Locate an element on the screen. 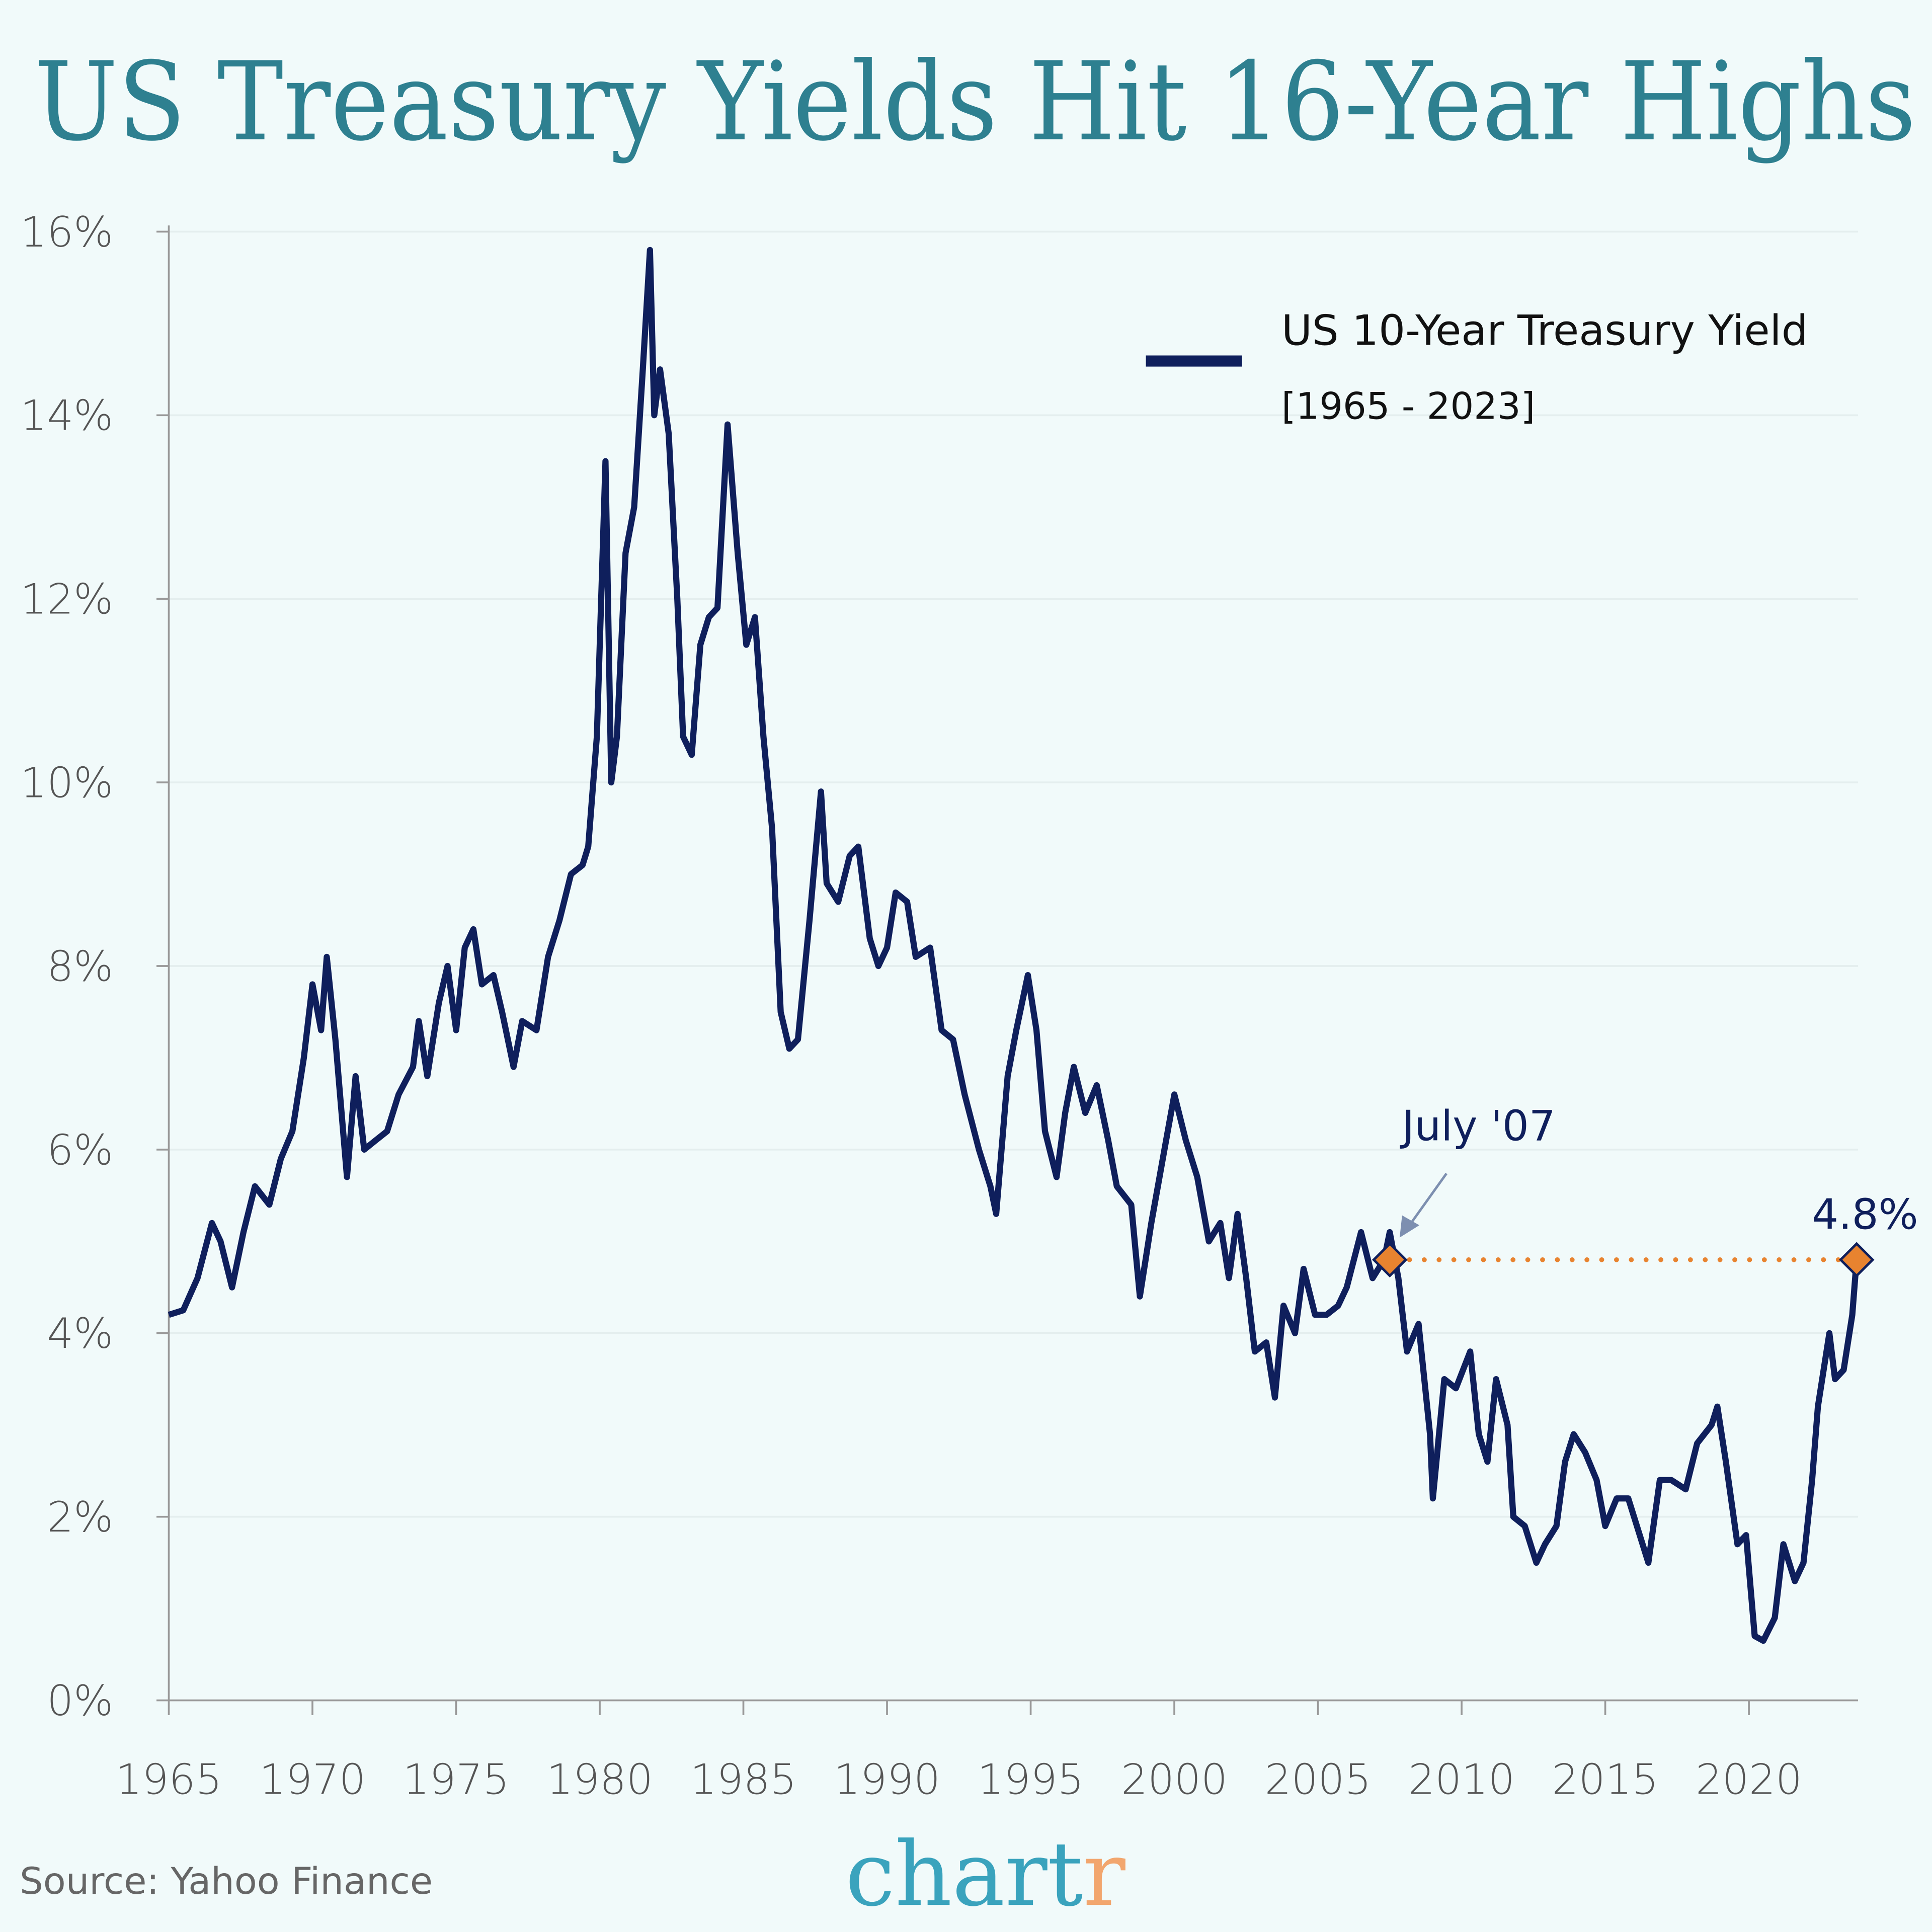  logo-accent: r is located at coordinates (1104, 1874).